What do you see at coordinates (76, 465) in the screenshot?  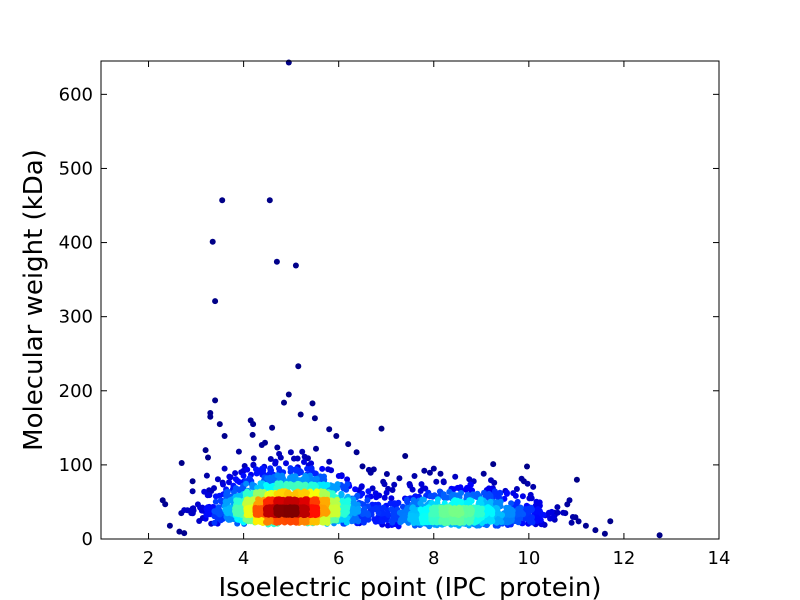 I see `y-tick-label: 100` at bounding box center [76, 465].